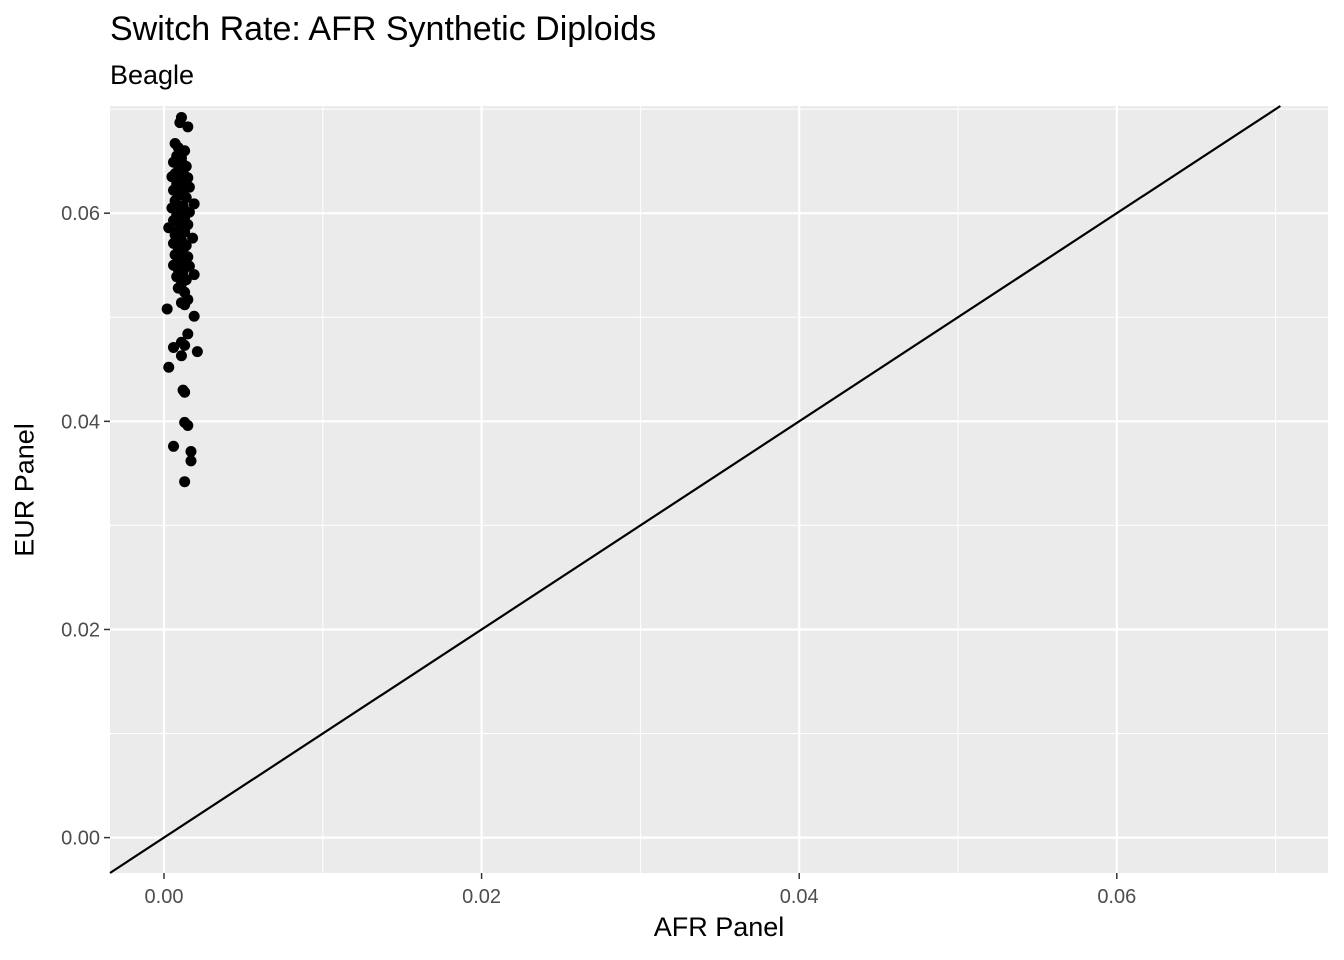 This screenshot has width=1344, height=960. Describe the element at coordinates (80, 422) in the screenshot. I see `y-tick-label: 0.04` at that location.